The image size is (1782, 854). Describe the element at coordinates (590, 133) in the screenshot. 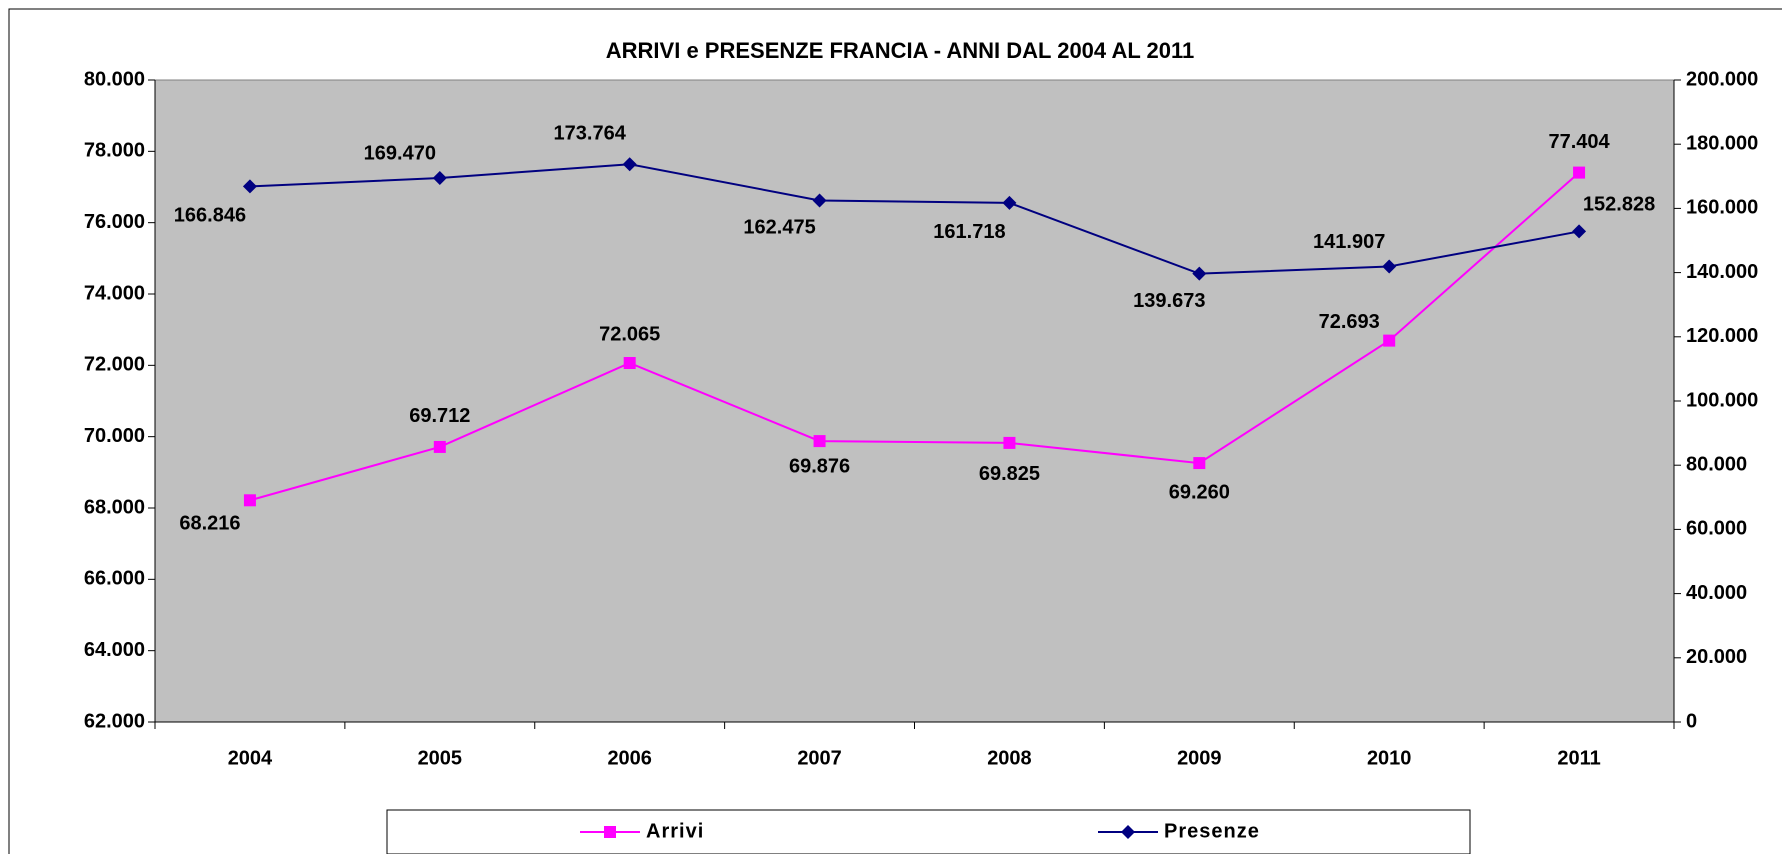

I see `data-label: 173.764` at that location.